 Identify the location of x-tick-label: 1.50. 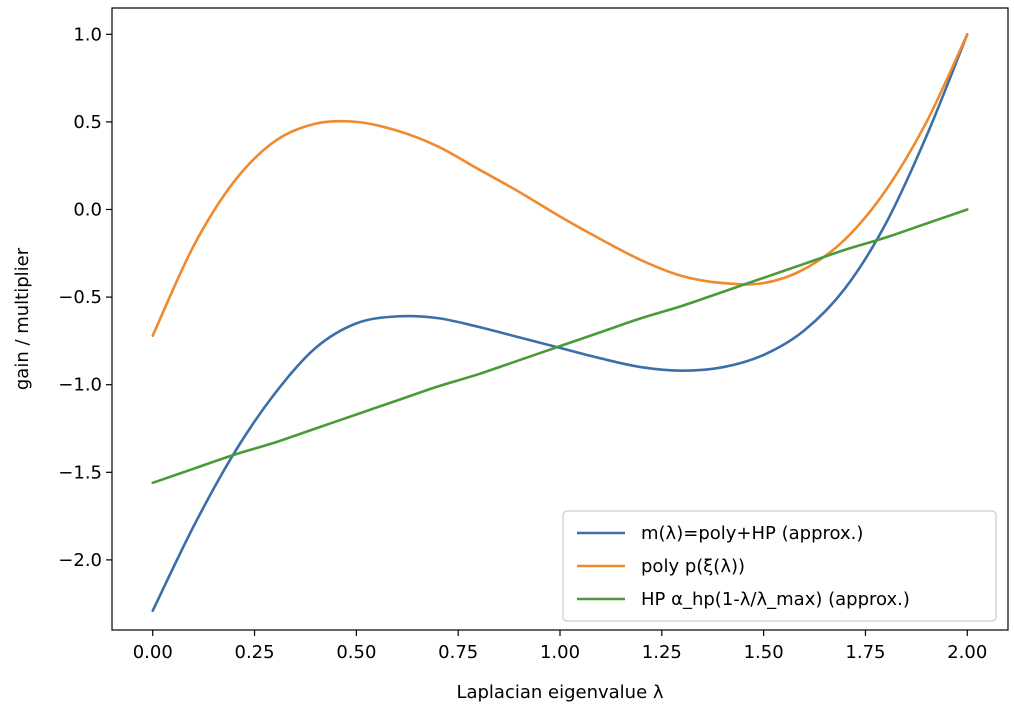
(764, 652).